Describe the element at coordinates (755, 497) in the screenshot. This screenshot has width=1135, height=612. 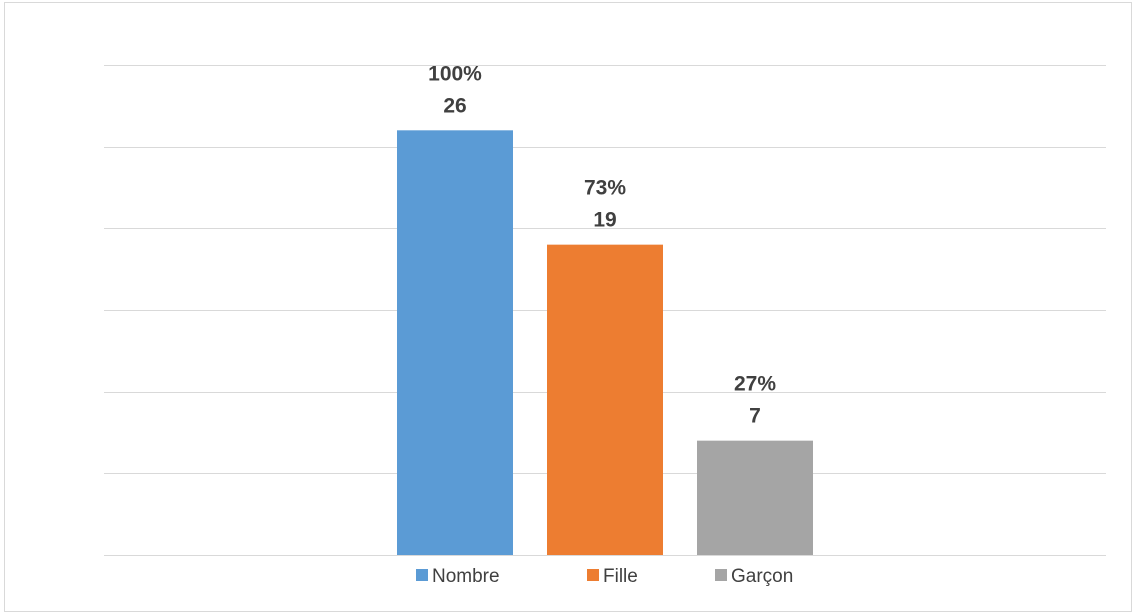
I see `bar-gar-on` at that location.